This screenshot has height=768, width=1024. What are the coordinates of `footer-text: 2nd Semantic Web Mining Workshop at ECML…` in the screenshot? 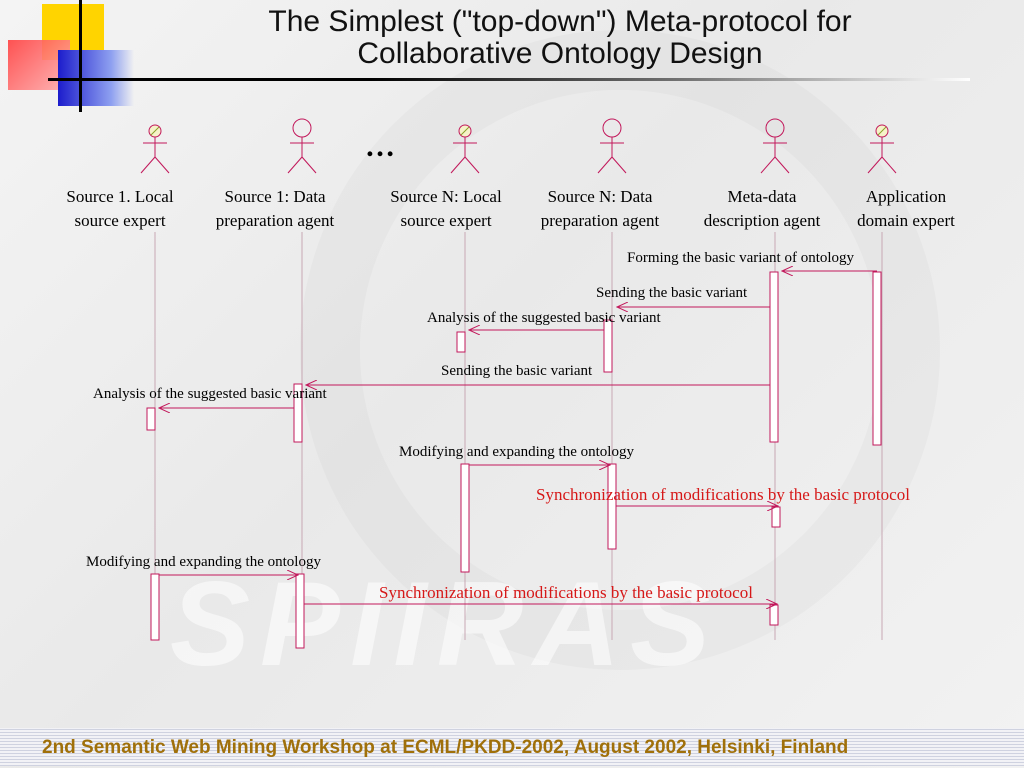 It's located at (445, 747).